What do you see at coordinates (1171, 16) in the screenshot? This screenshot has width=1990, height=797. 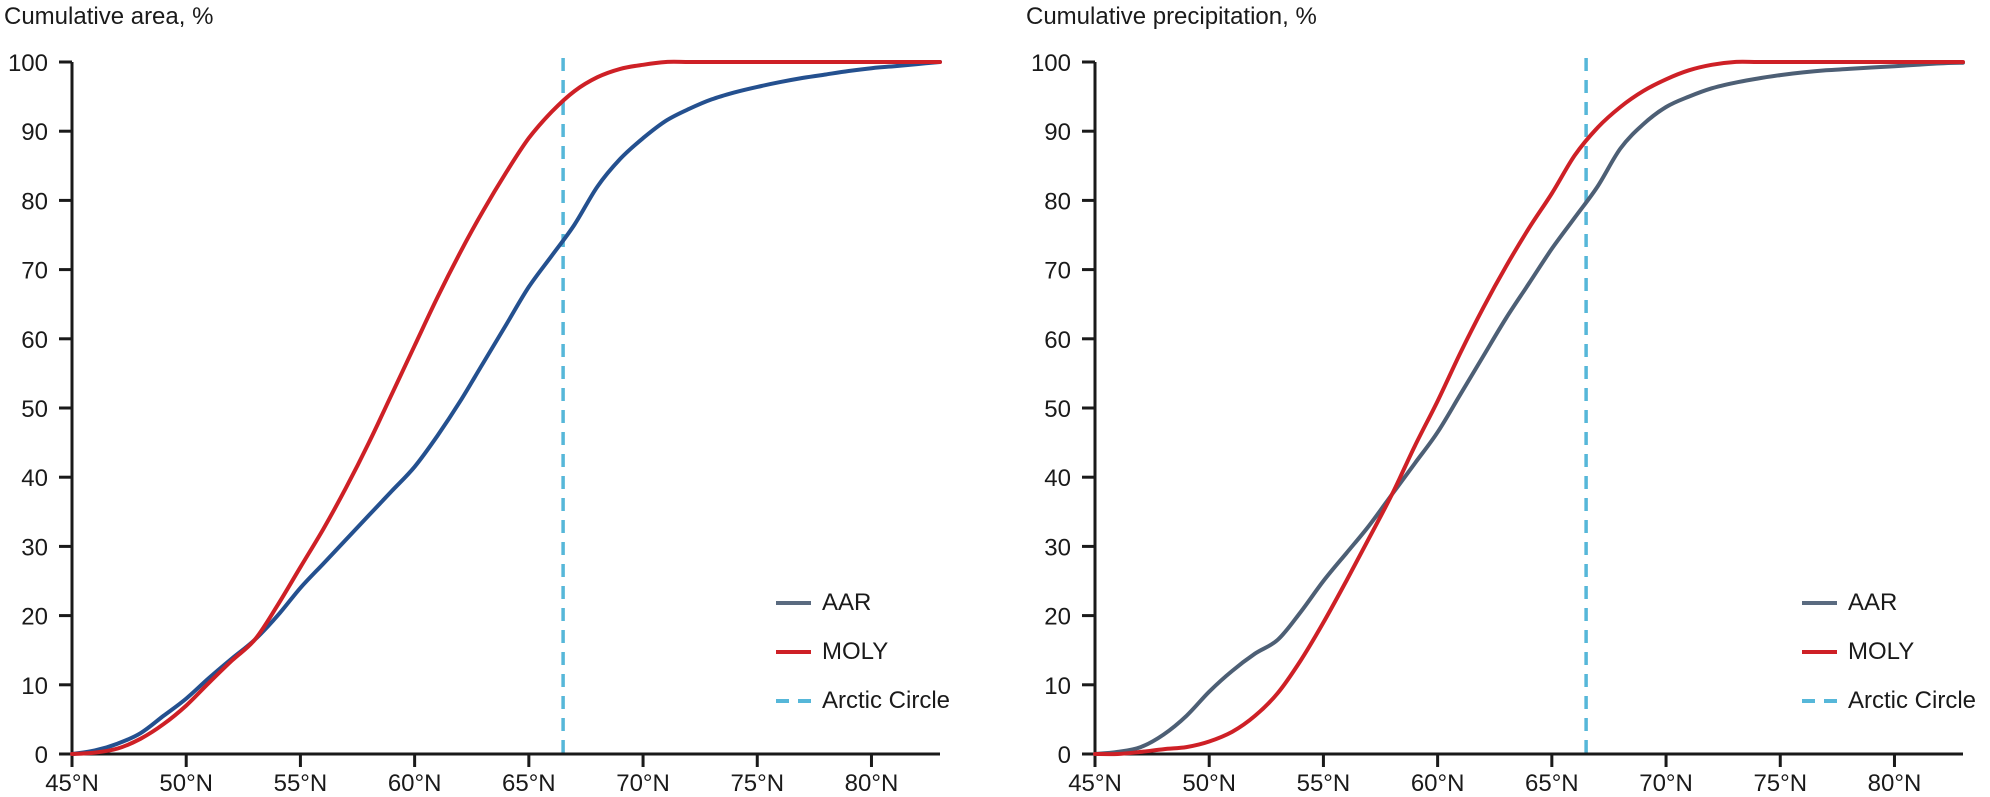 I see `chart-title-precipitation: Cumulative precipitation, %` at bounding box center [1171, 16].